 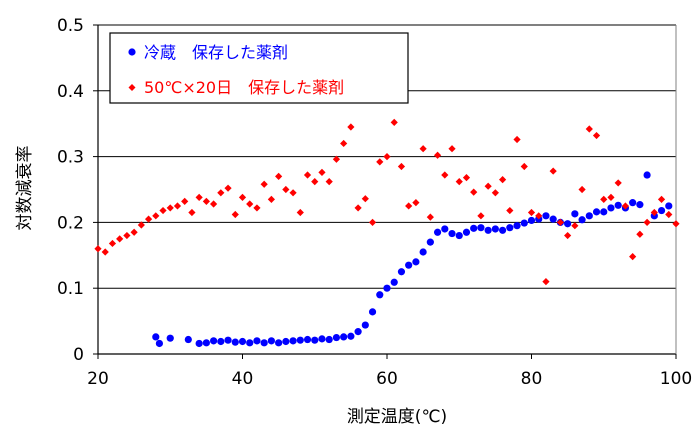 What do you see at coordinates (243, 379) in the screenshot?
I see `x-tick-label: 40` at bounding box center [243, 379].